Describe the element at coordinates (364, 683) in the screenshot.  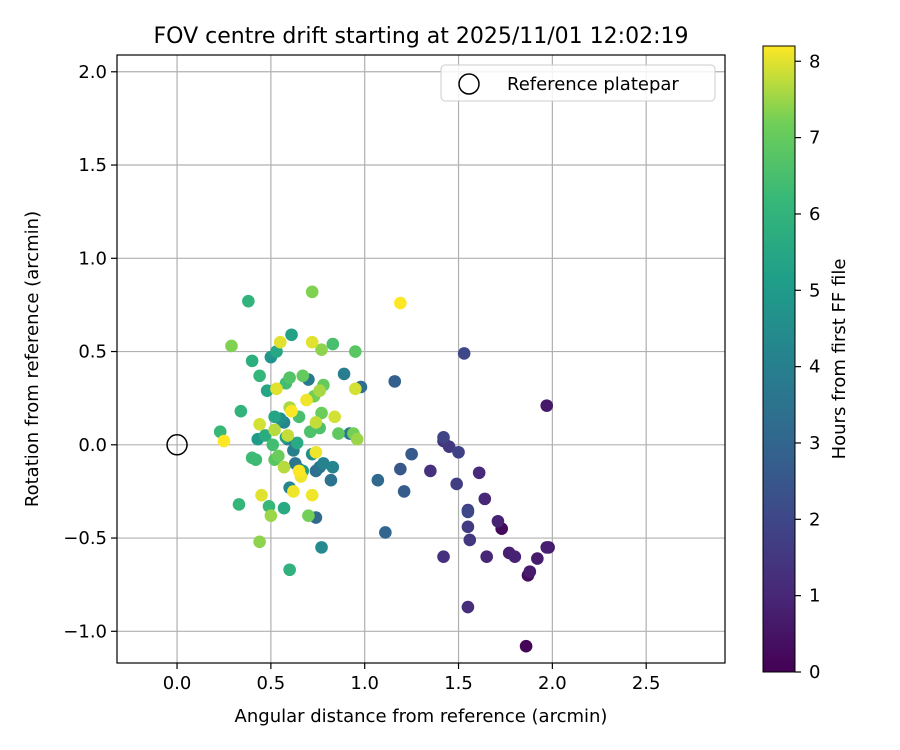
I see `x-tick-label: 1.0` at that location.